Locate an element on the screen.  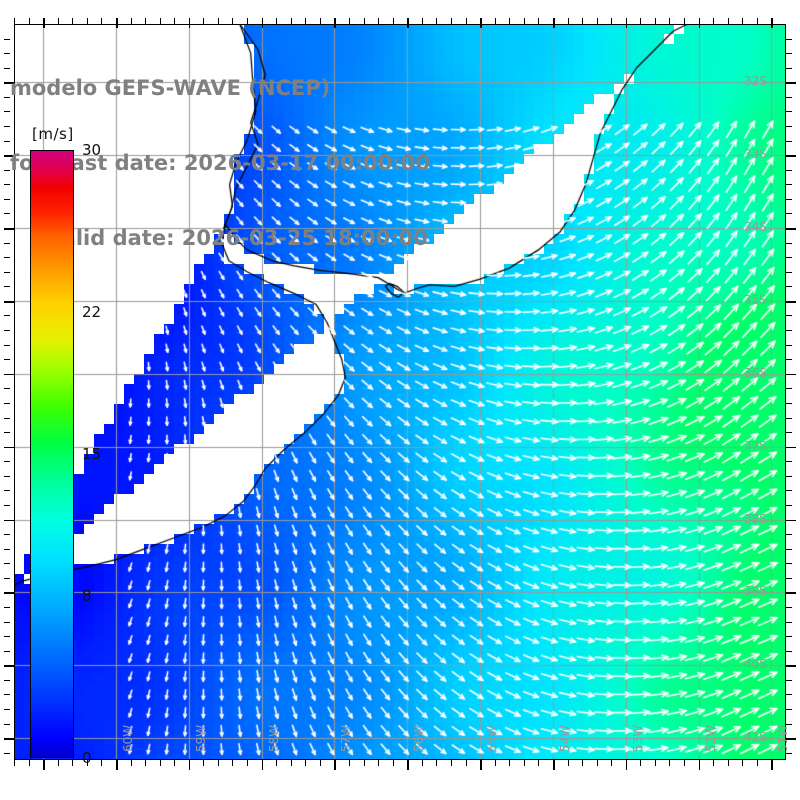
axis-ticks-top is located at coordinates (400, 21).